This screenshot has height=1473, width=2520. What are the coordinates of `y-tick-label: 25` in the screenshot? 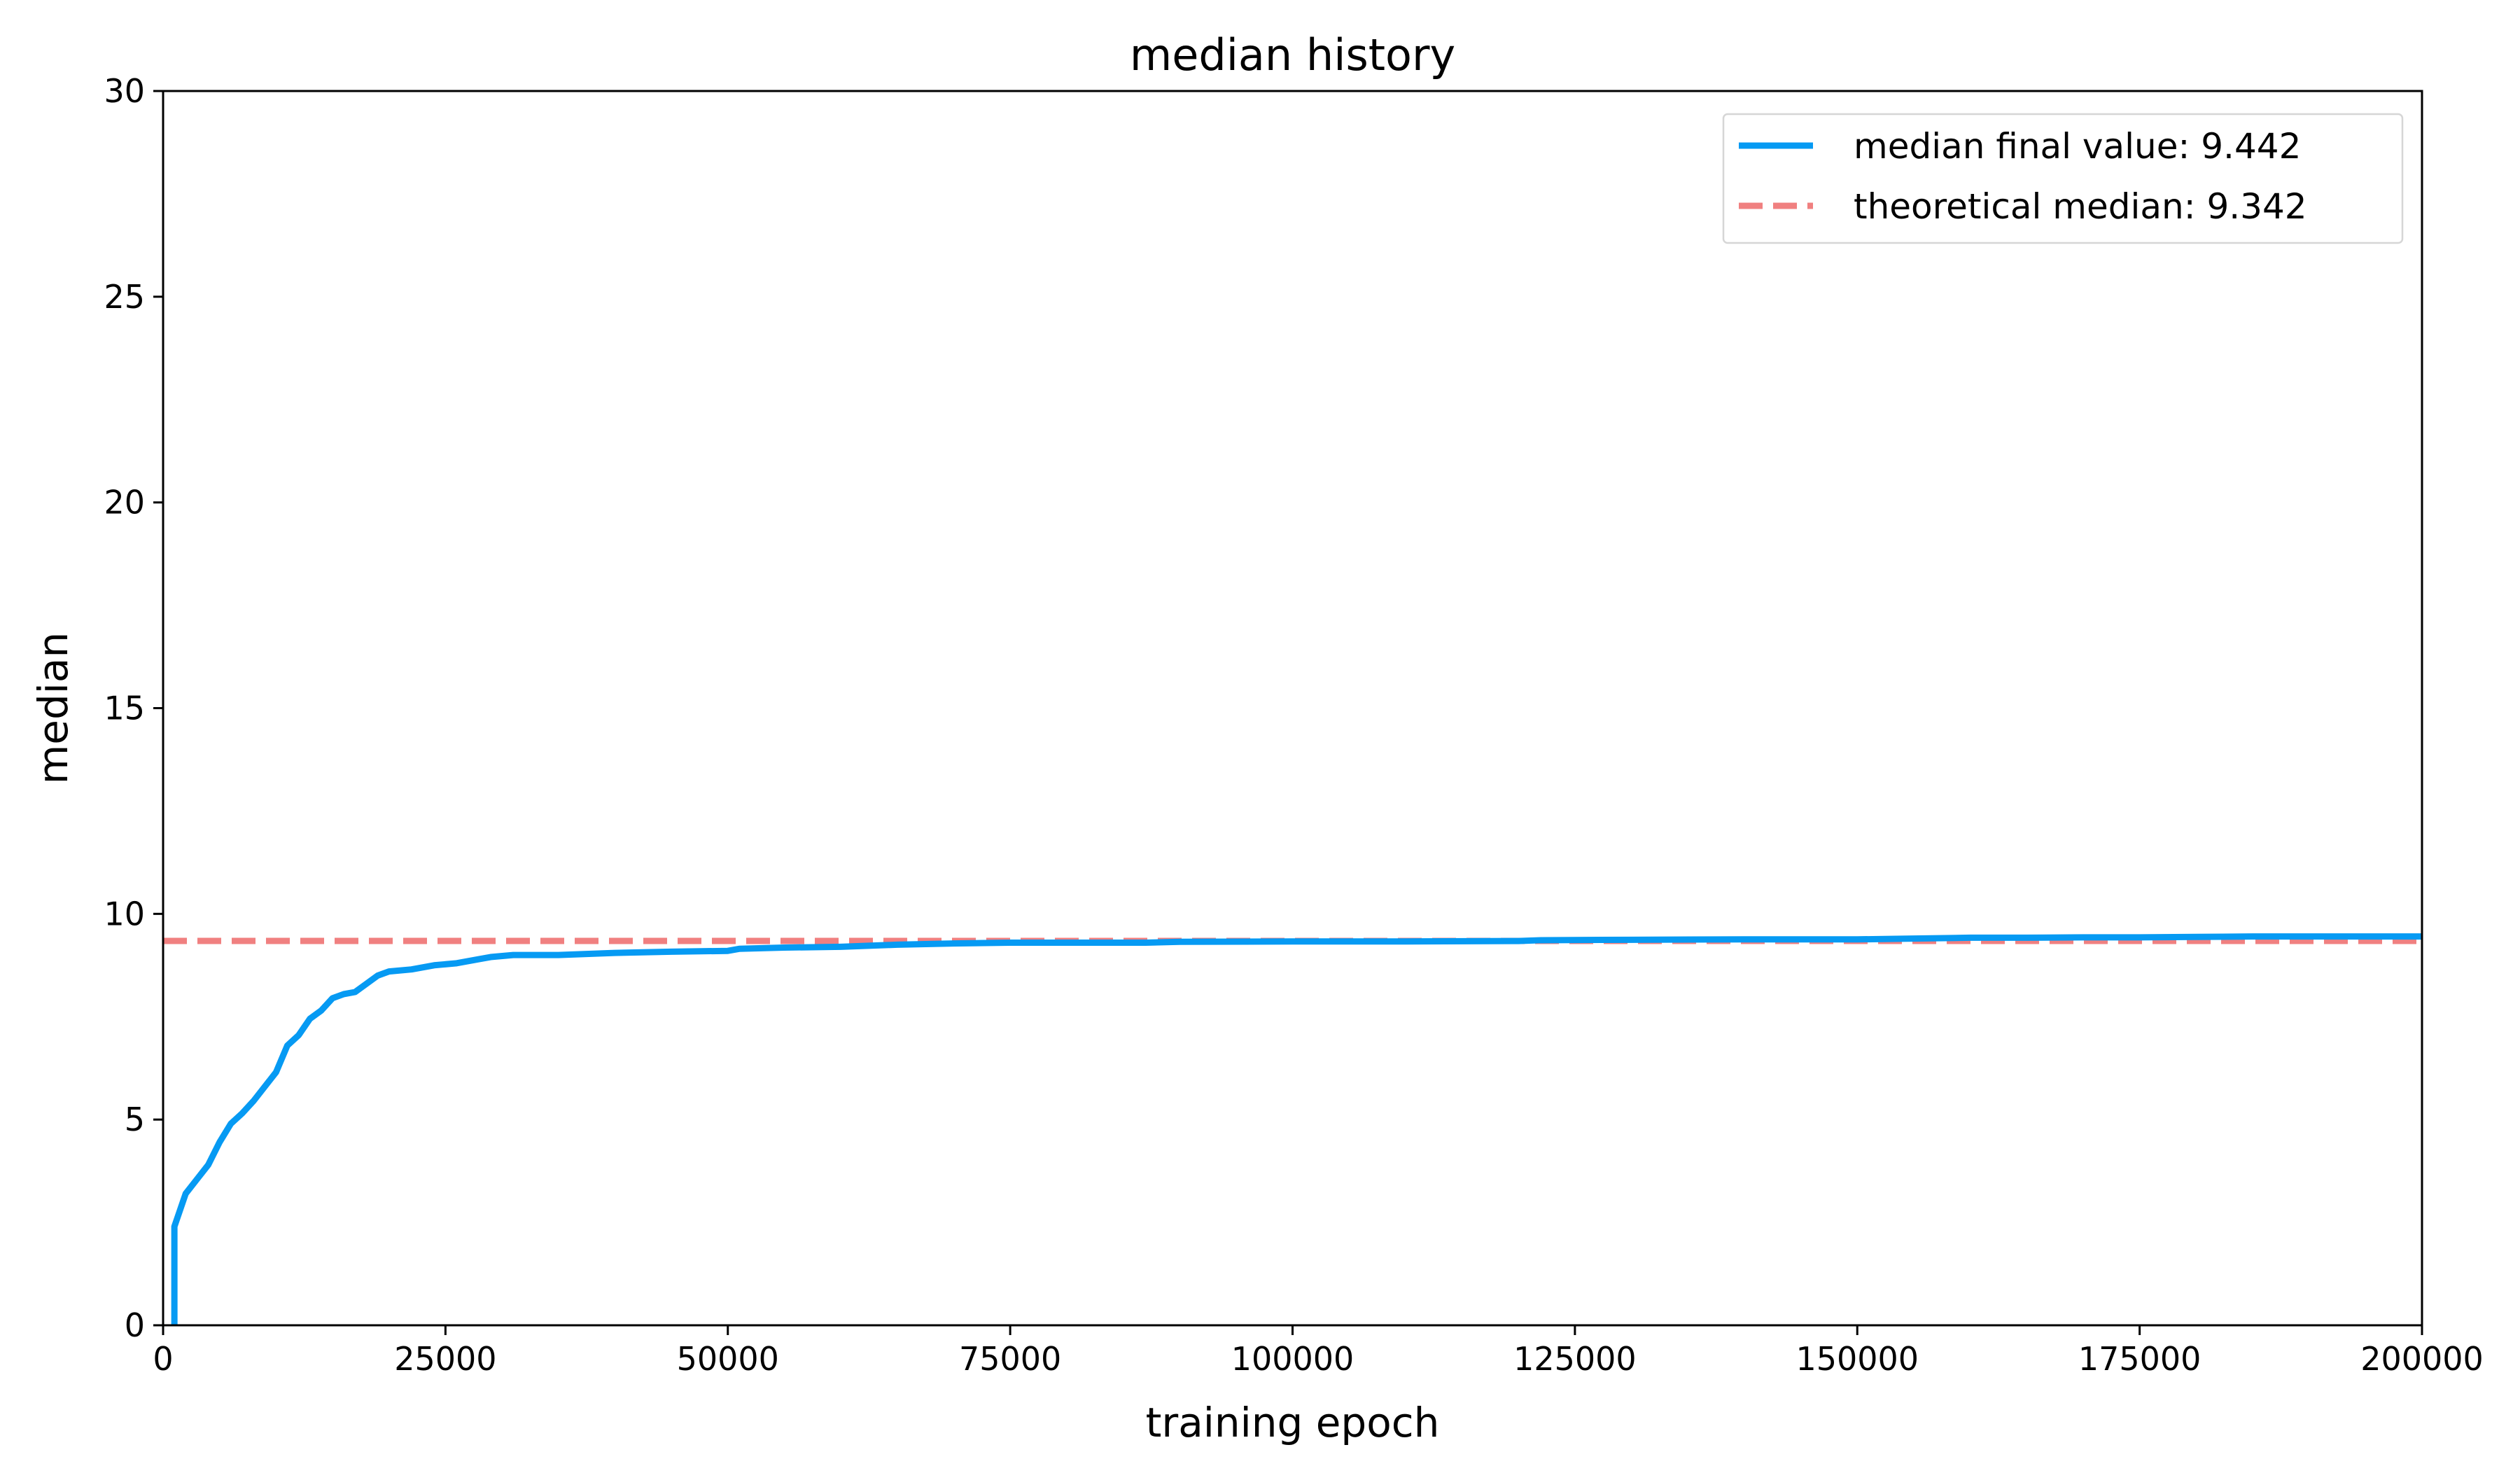 It's located at (124, 297).